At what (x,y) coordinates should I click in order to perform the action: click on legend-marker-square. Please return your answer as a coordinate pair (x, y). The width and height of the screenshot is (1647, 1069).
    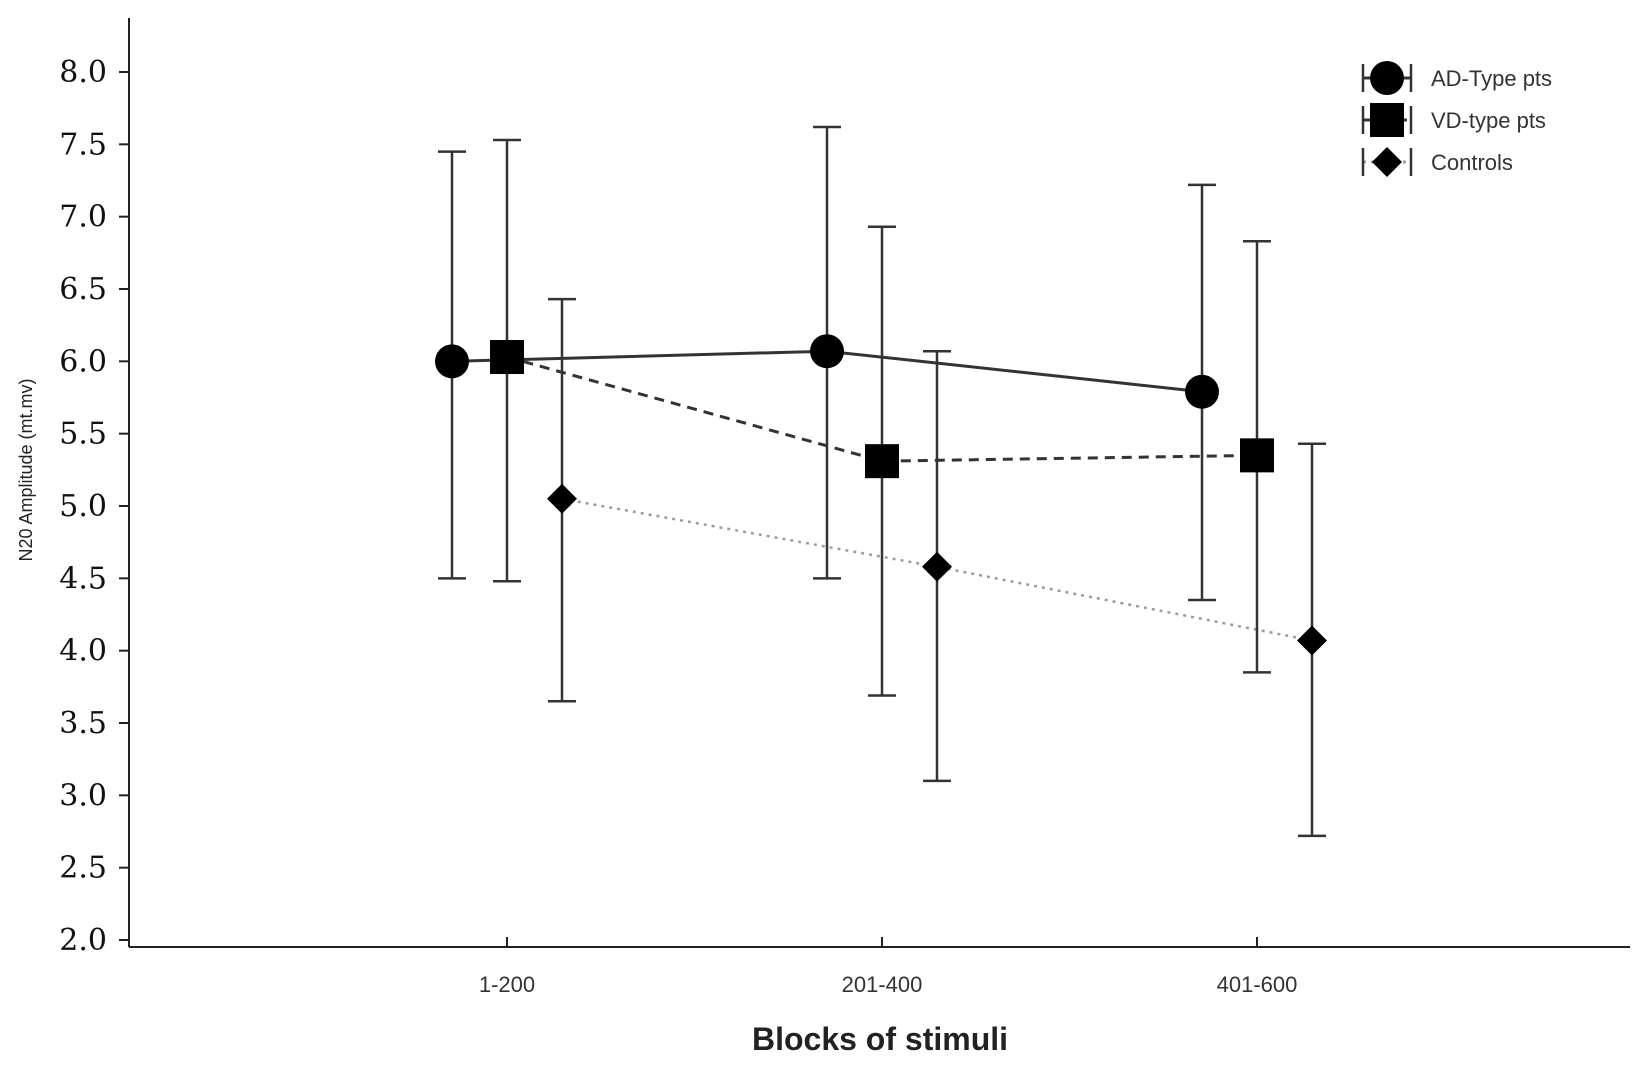
    Looking at the image, I should click on (1387, 120).